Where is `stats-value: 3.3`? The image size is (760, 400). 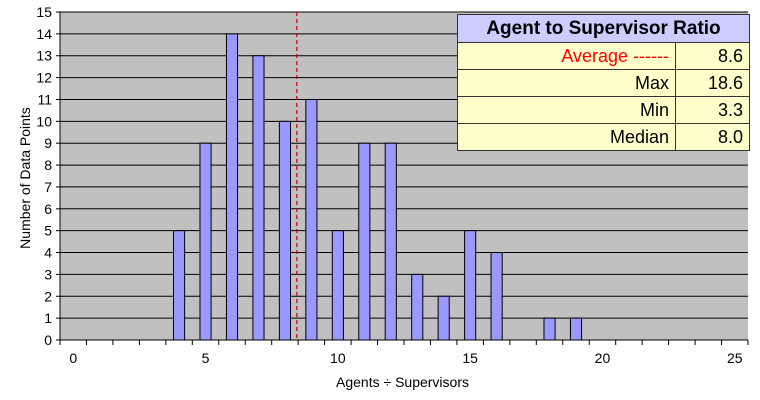
stats-value: 3.3 is located at coordinates (712, 110).